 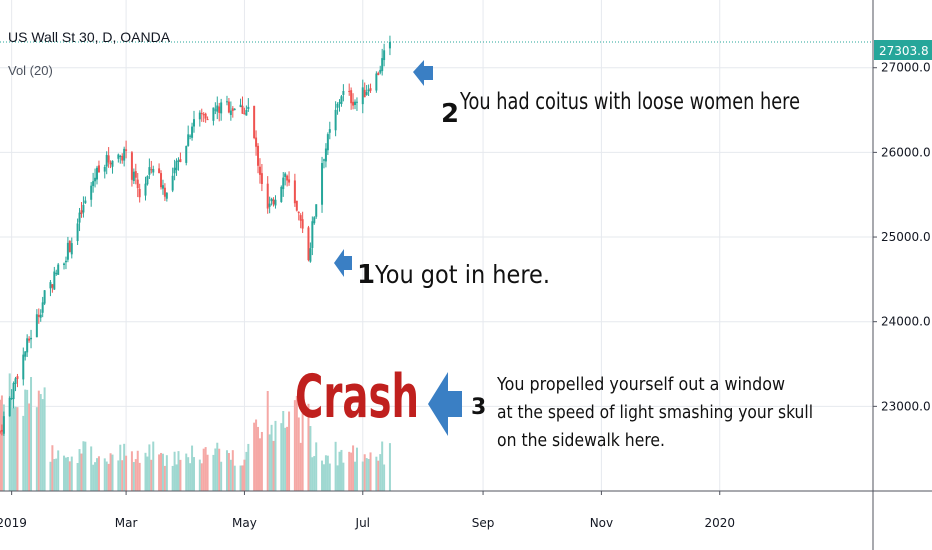 I want to click on symbol-title: US Wall St 30, D, OANDA, so click(x=89, y=37).